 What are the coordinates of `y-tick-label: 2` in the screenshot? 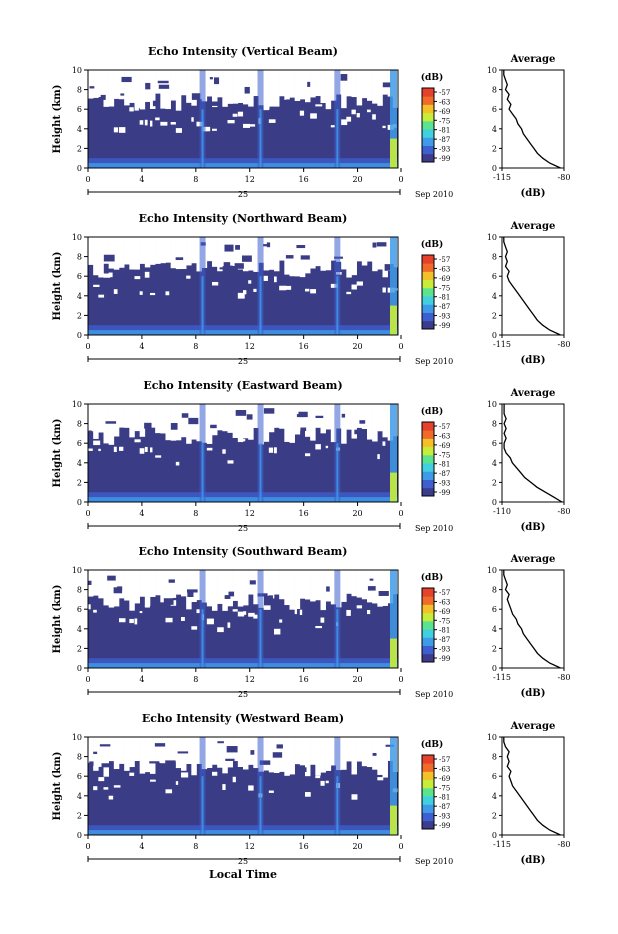 It's located at (79, 315).